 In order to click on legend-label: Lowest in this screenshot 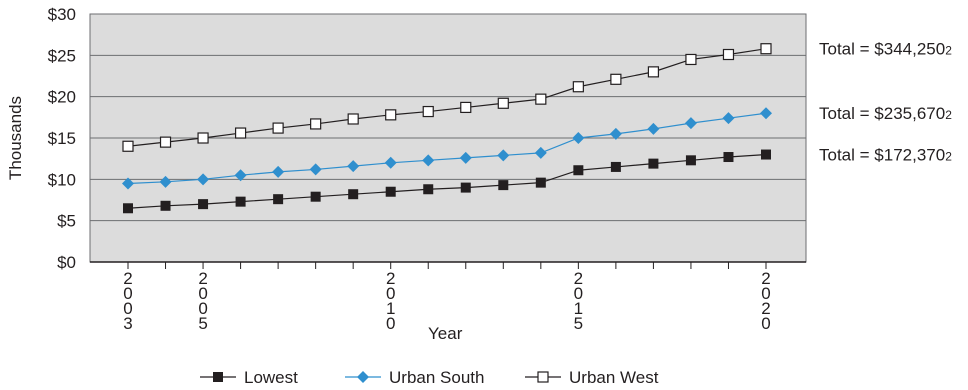, I will do `click(271, 377)`.